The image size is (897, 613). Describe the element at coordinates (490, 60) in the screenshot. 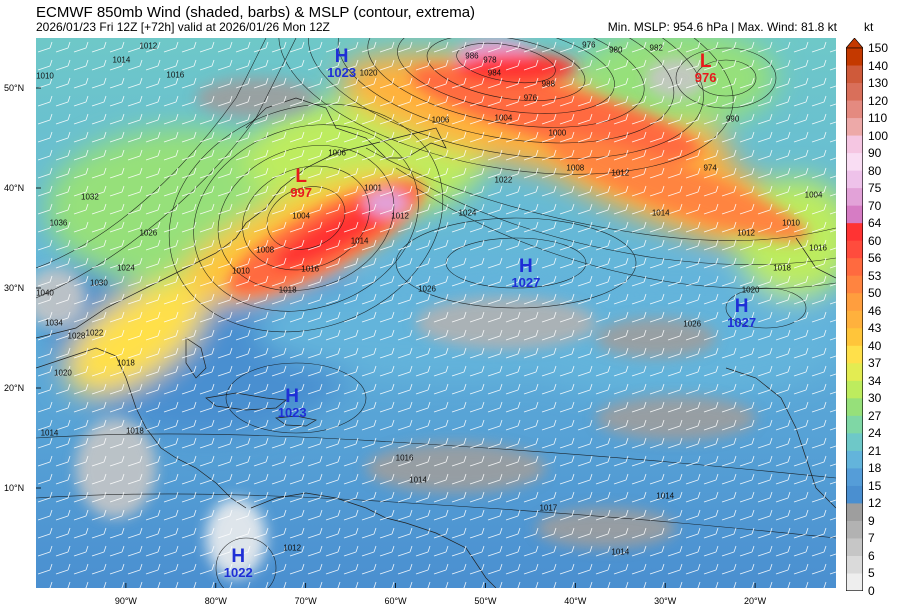

I see `isobar-label: 978` at that location.